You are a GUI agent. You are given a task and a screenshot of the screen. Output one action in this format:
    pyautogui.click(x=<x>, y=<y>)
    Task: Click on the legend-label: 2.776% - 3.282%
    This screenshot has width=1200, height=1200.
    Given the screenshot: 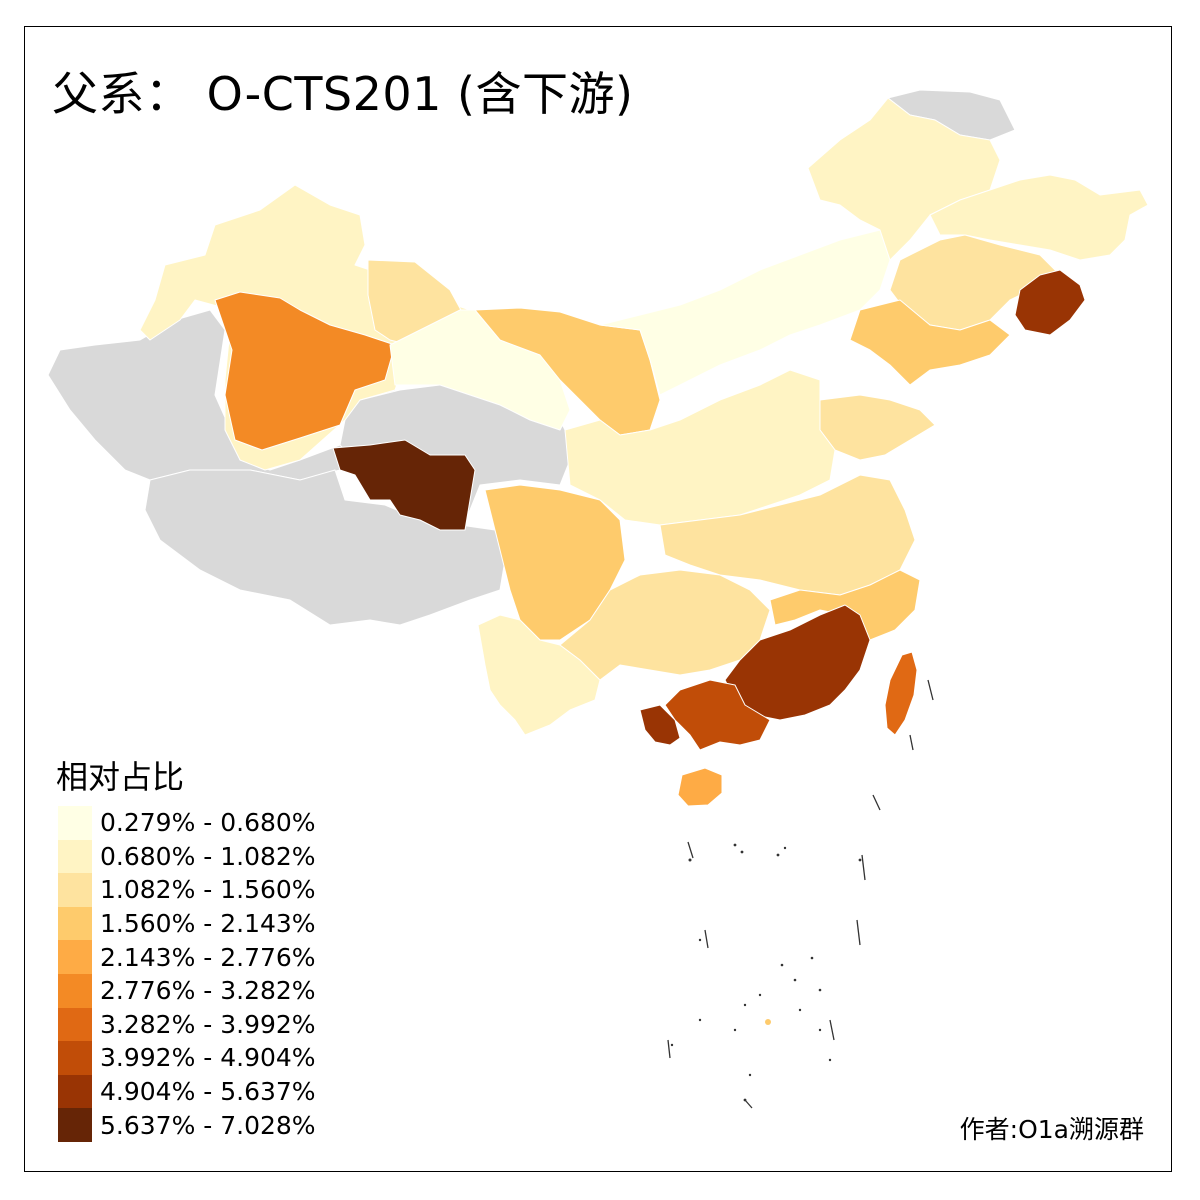 What is the action you would take?
    pyautogui.click(x=208, y=991)
    